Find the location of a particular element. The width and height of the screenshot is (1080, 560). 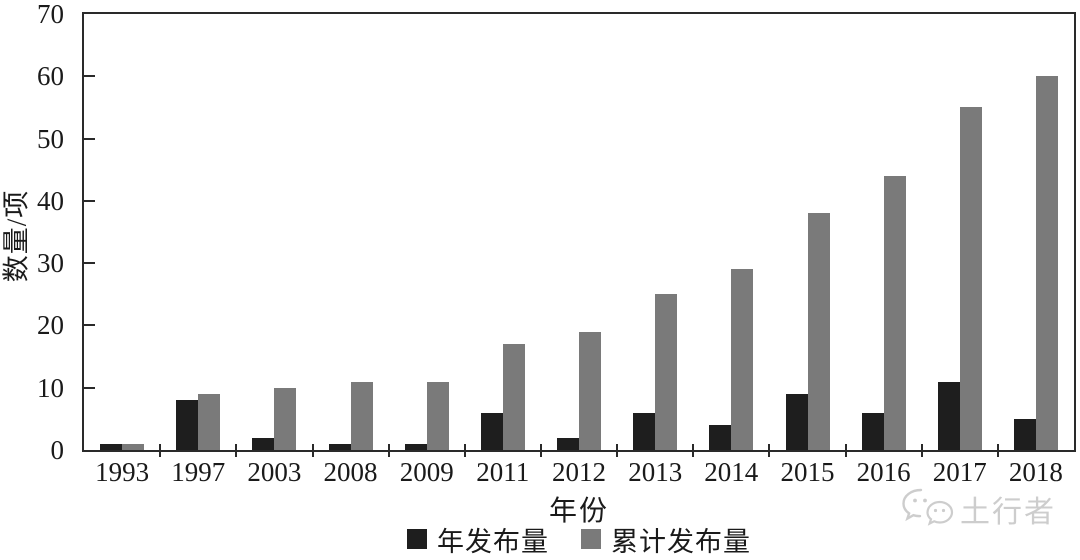

bar-cumulative-2017 is located at coordinates (970, 278).